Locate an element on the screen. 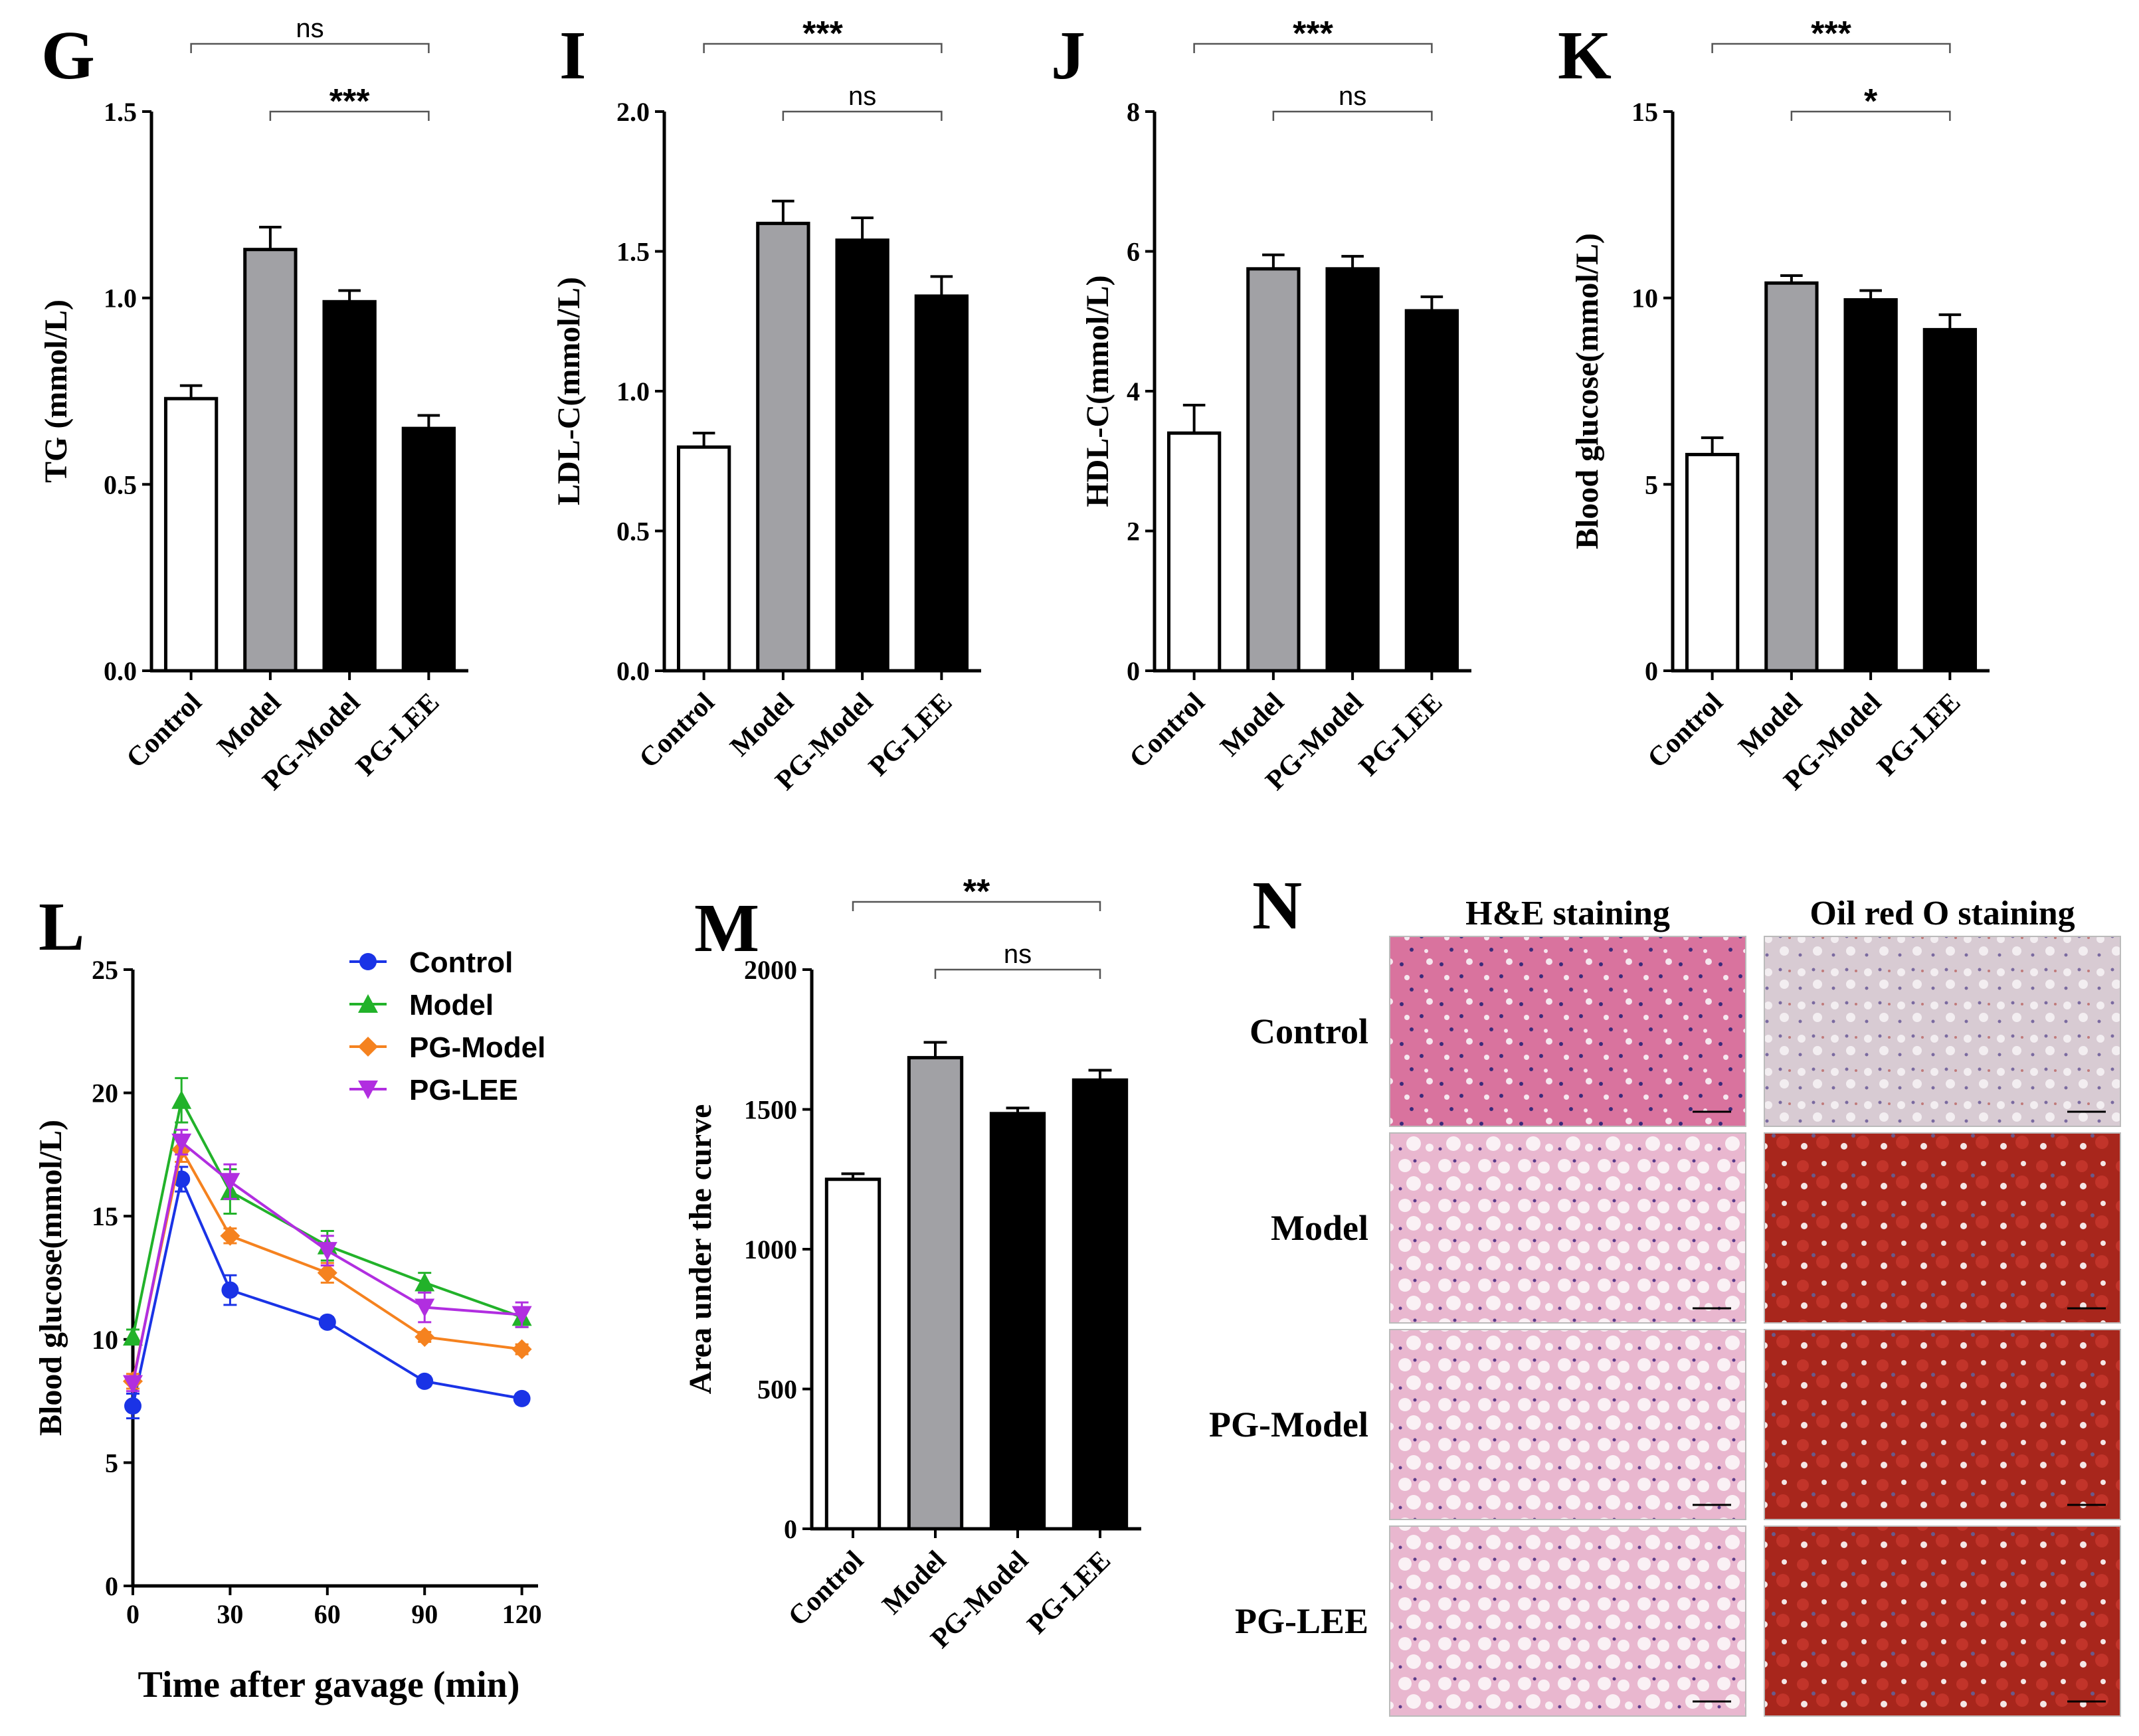 Image resolution: width=2139 pixels, height=1736 pixels. y-tick-label: 1000 is located at coordinates (770, 1250).